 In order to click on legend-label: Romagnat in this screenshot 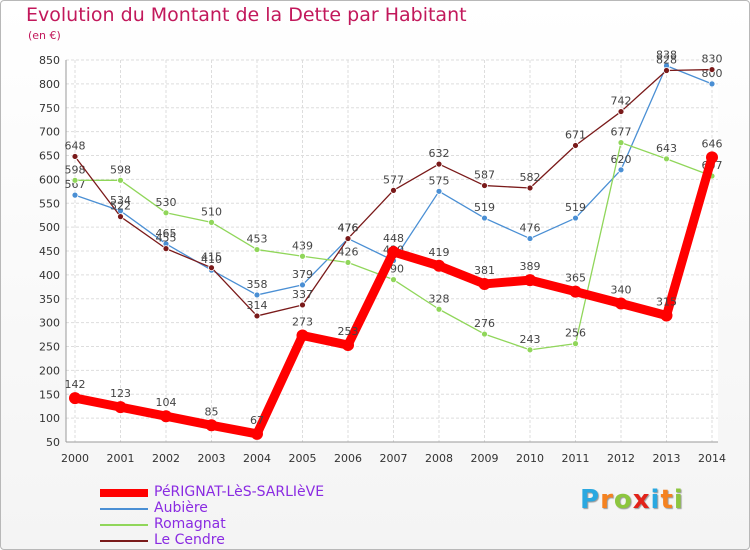, I will do `click(190, 524)`.